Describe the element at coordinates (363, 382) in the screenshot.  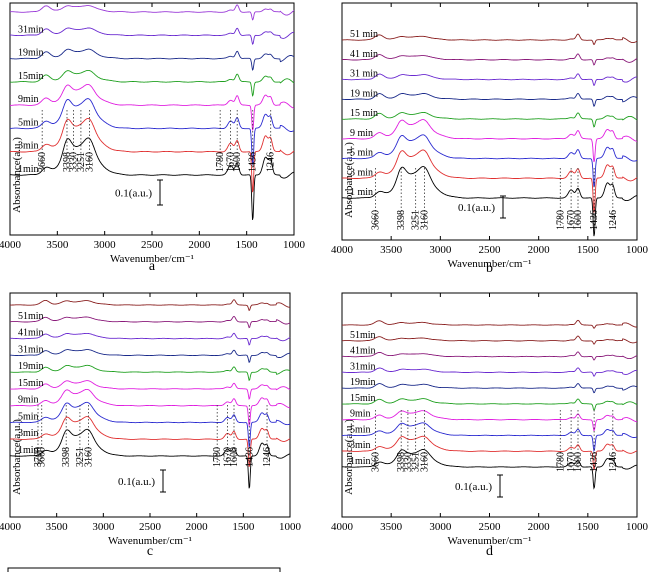
I see `series-label-d: 19min` at that location.